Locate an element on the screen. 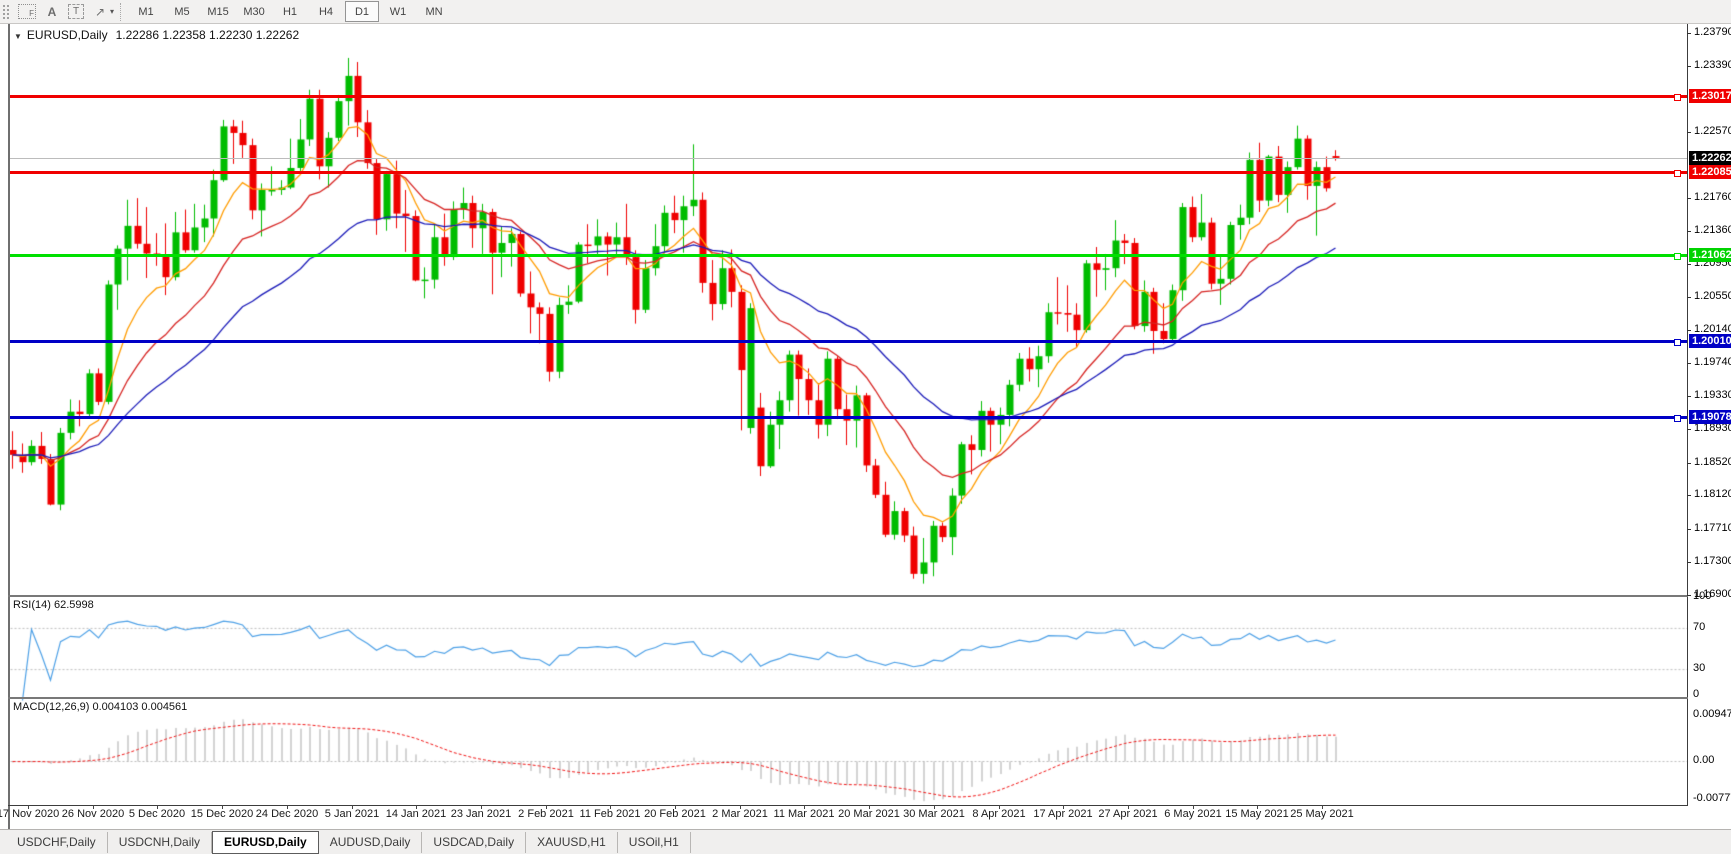  price-line-label-1.22085: 1.22085 is located at coordinates (1710, 172).